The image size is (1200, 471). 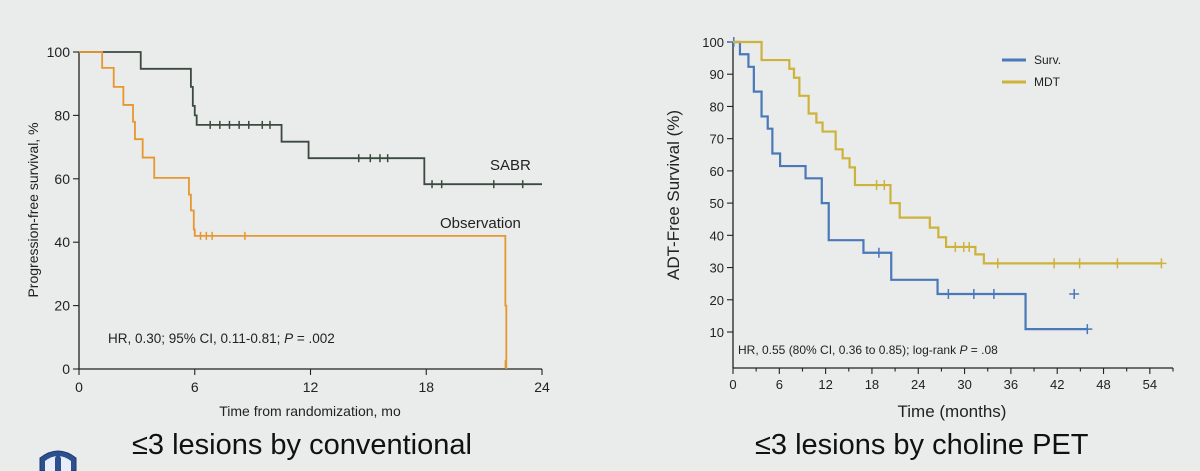 I want to click on legend-label-surv: Surv., so click(x=1047, y=60).